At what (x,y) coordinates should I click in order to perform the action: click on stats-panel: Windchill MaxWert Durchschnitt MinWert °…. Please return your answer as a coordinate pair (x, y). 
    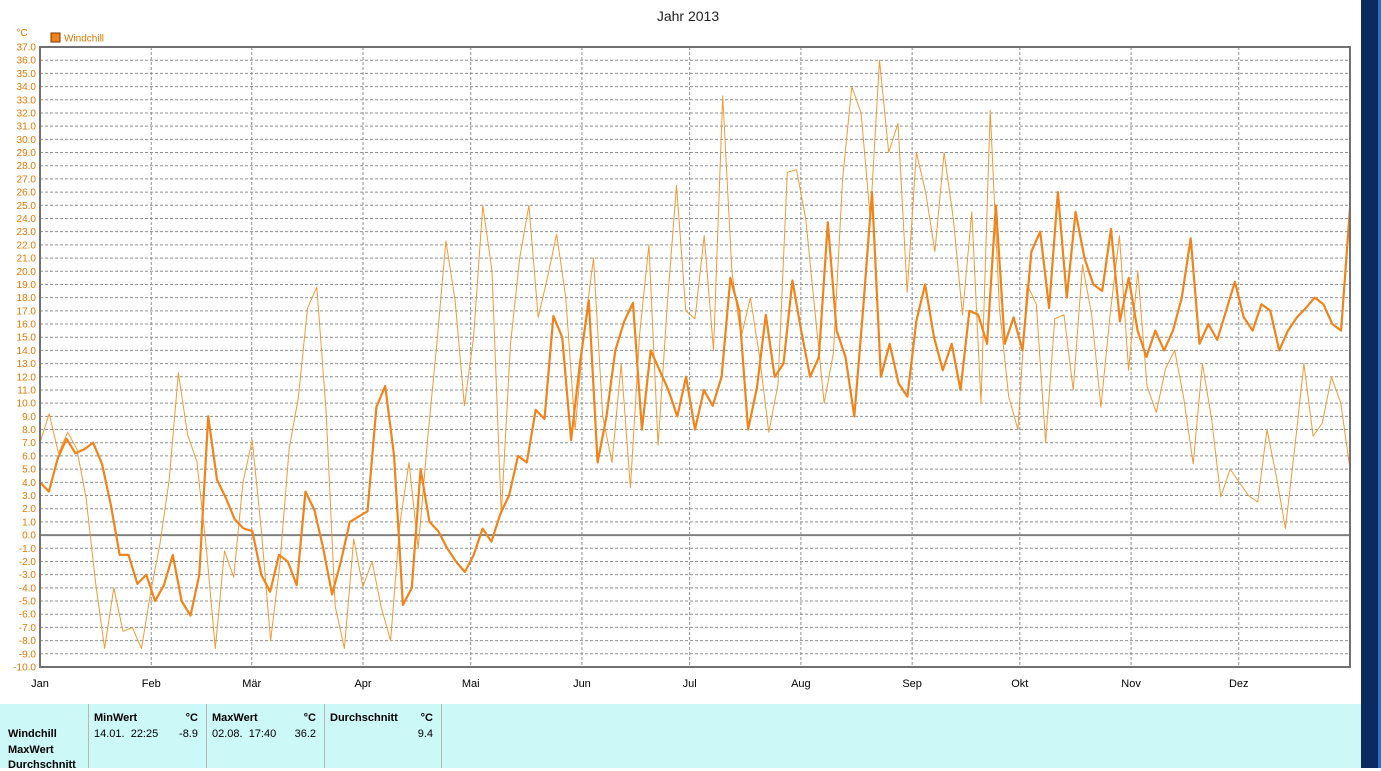
    Looking at the image, I should click on (680, 737).